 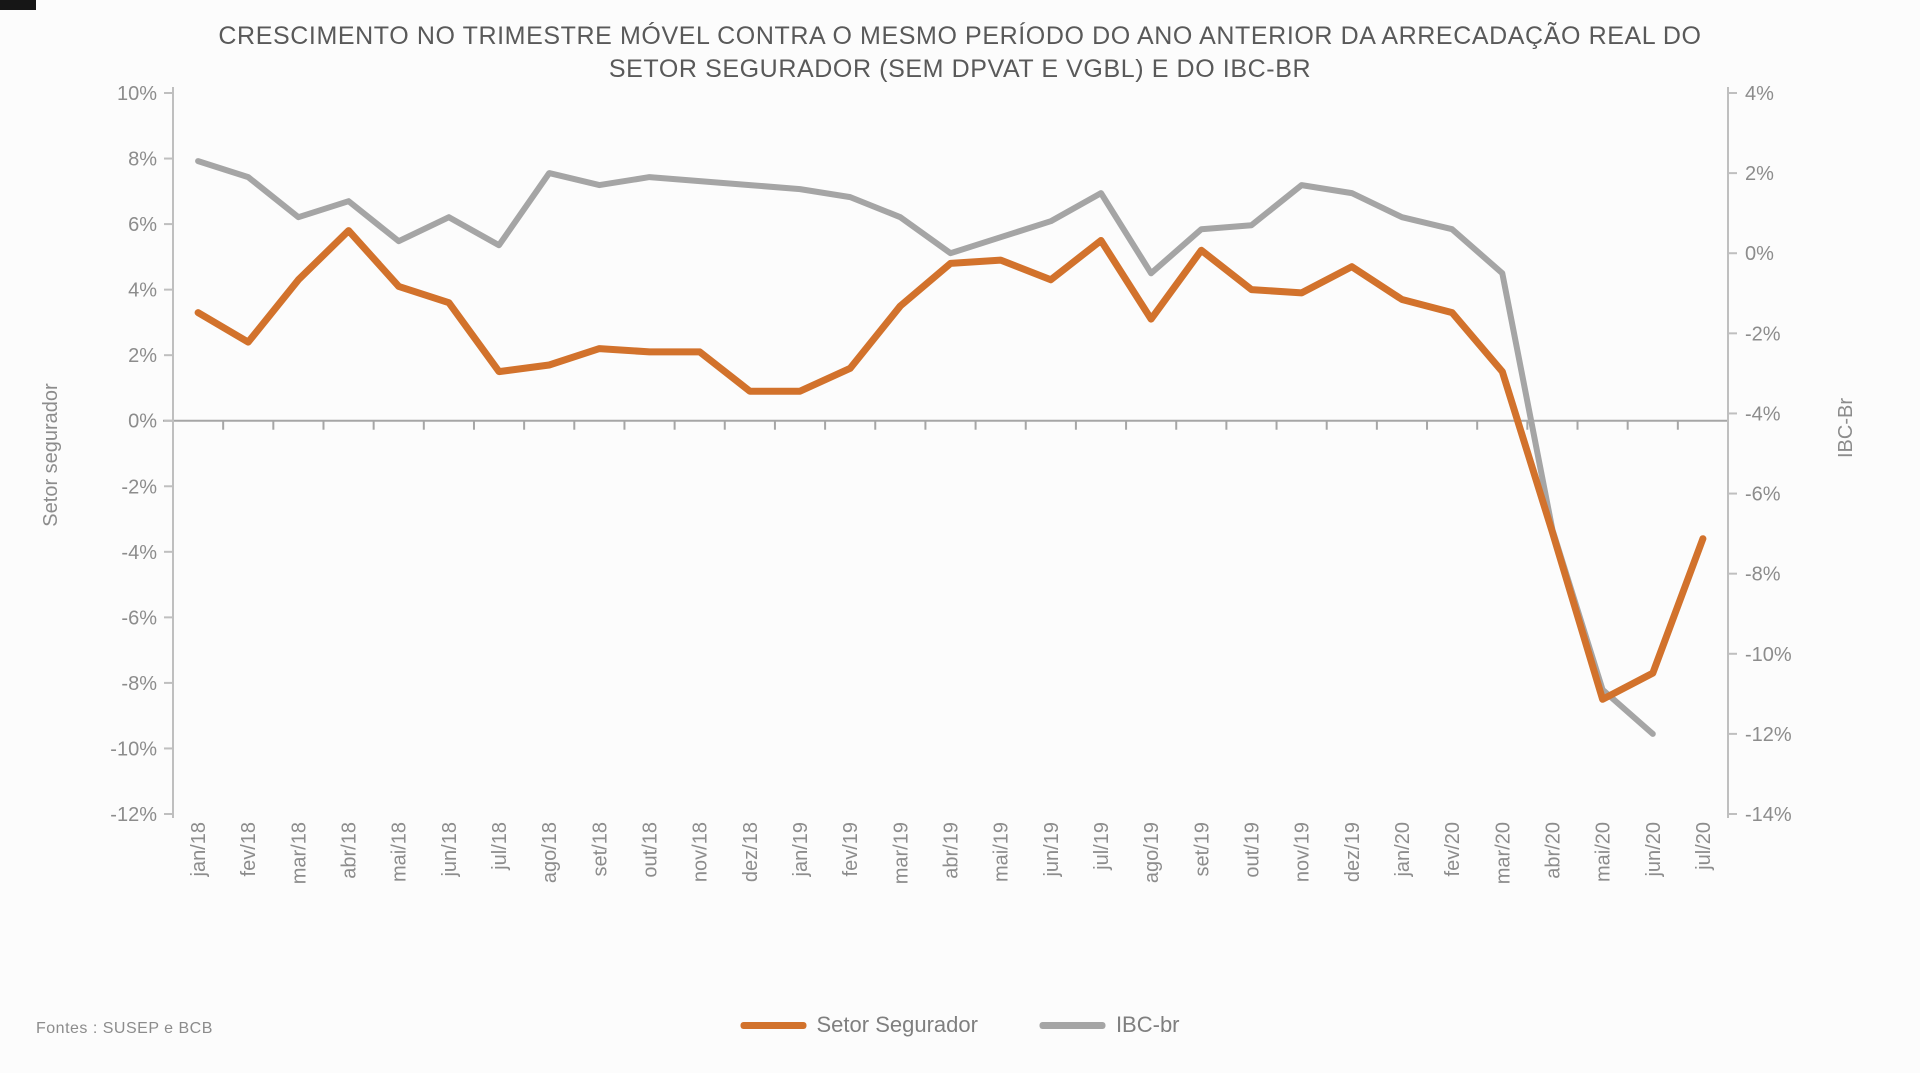 What do you see at coordinates (901, 853) in the screenshot?
I see `x-axis-category-label: mar/19` at bounding box center [901, 853].